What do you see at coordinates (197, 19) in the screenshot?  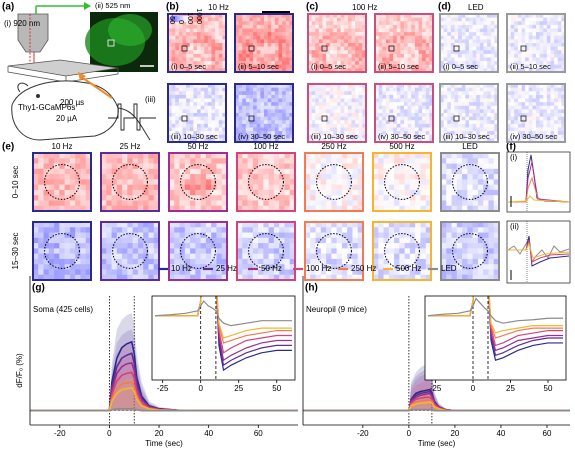 I see `colorbar-cell` at bounding box center [197, 19].